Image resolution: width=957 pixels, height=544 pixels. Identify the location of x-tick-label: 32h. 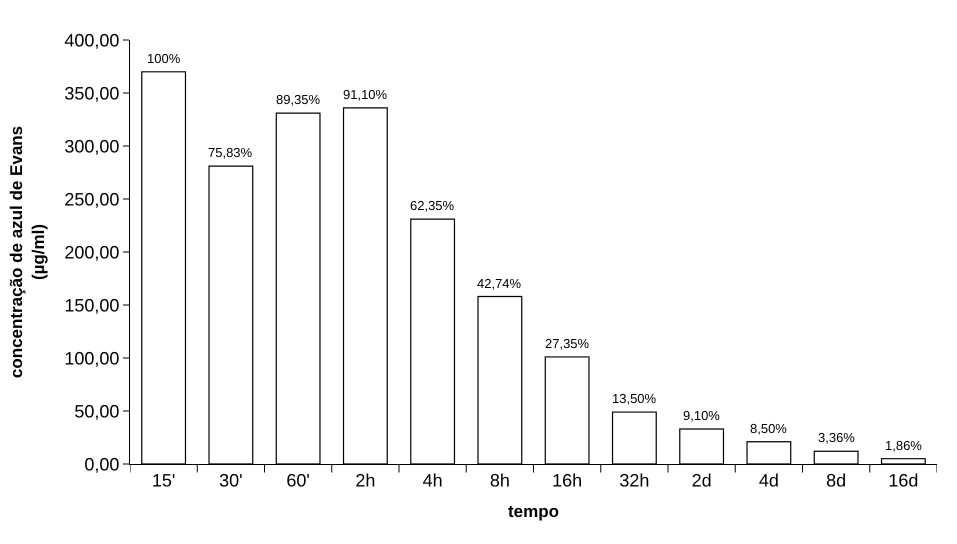
(634, 480).